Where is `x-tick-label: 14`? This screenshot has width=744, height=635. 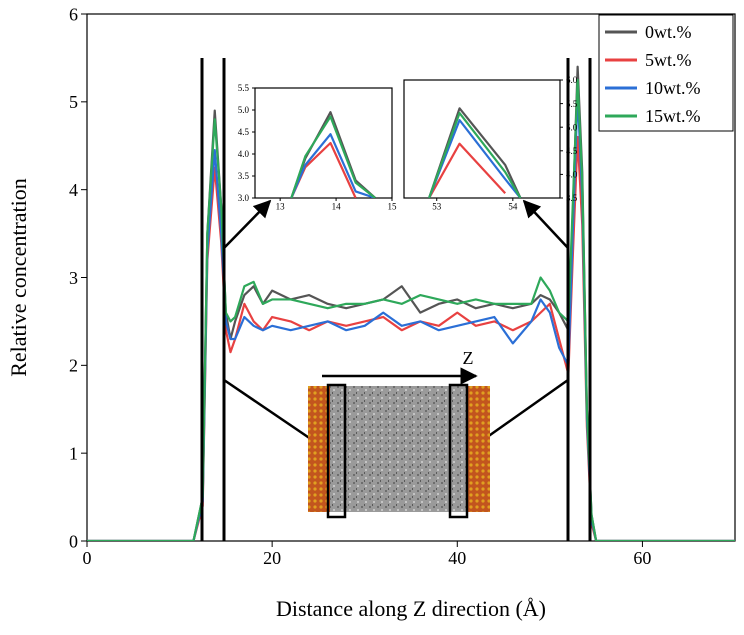 x-tick-label: 14 is located at coordinates (337, 207).